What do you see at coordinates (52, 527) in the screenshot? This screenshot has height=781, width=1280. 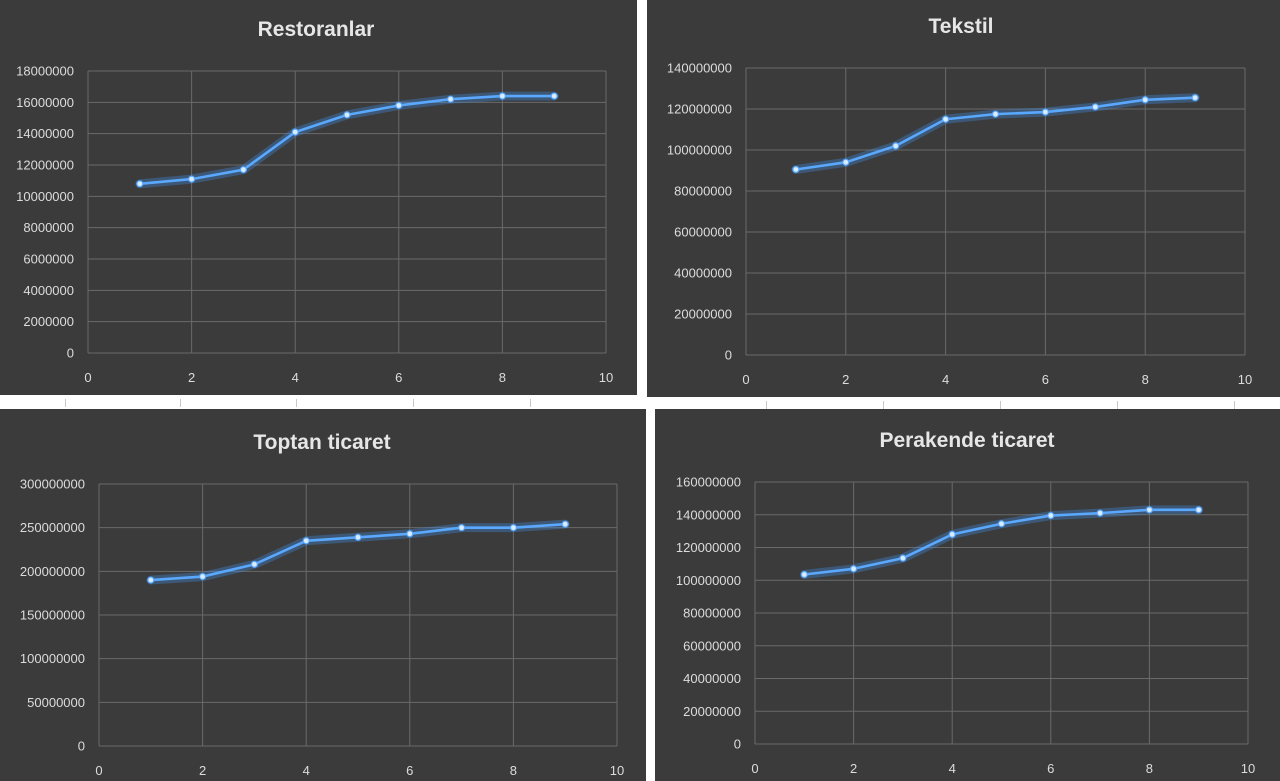 I see `y-tick-label: 250000000` at bounding box center [52, 527].